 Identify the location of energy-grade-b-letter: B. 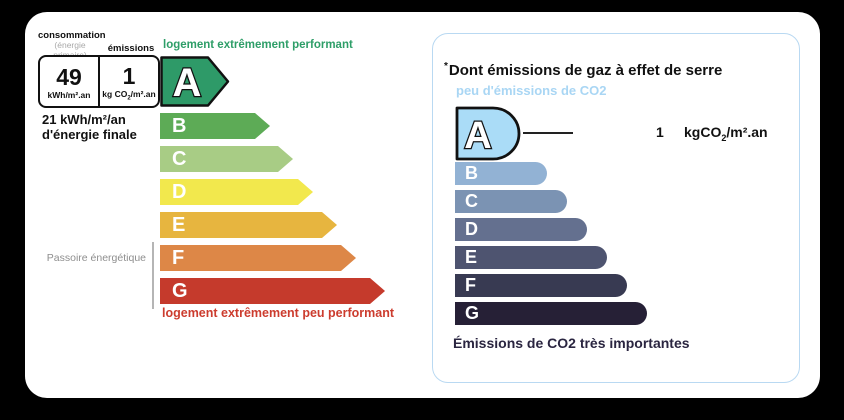
(179, 126).